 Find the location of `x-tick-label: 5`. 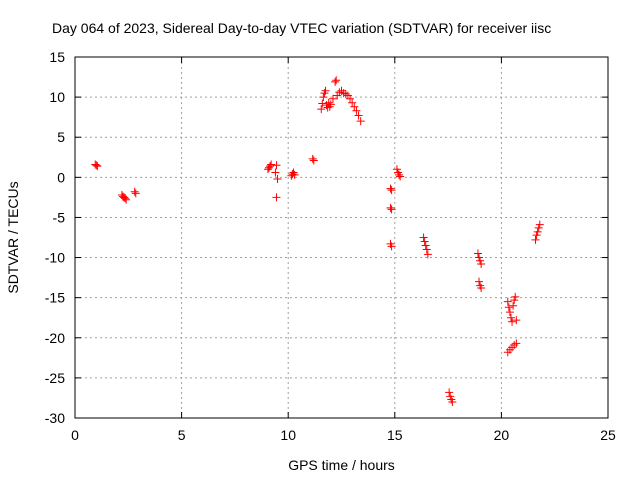

x-tick-label: 5 is located at coordinates (182, 435).